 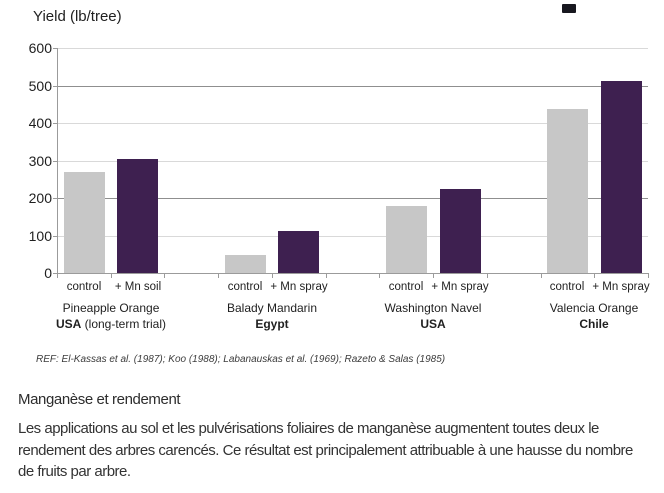 I want to click on variety-label-3: Valencia Orange, so click(x=594, y=308).